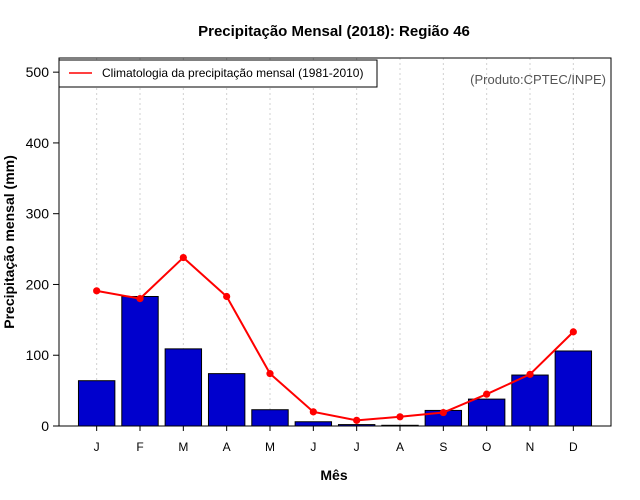 The height and width of the screenshot is (500, 640). What do you see at coordinates (486, 447) in the screenshot?
I see `x-tick-label: O` at bounding box center [486, 447].